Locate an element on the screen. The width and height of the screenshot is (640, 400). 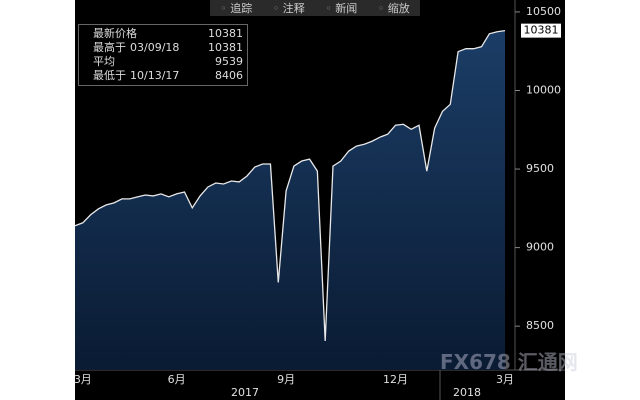
x-group-label: 2018 is located at coordinates (467, 392).